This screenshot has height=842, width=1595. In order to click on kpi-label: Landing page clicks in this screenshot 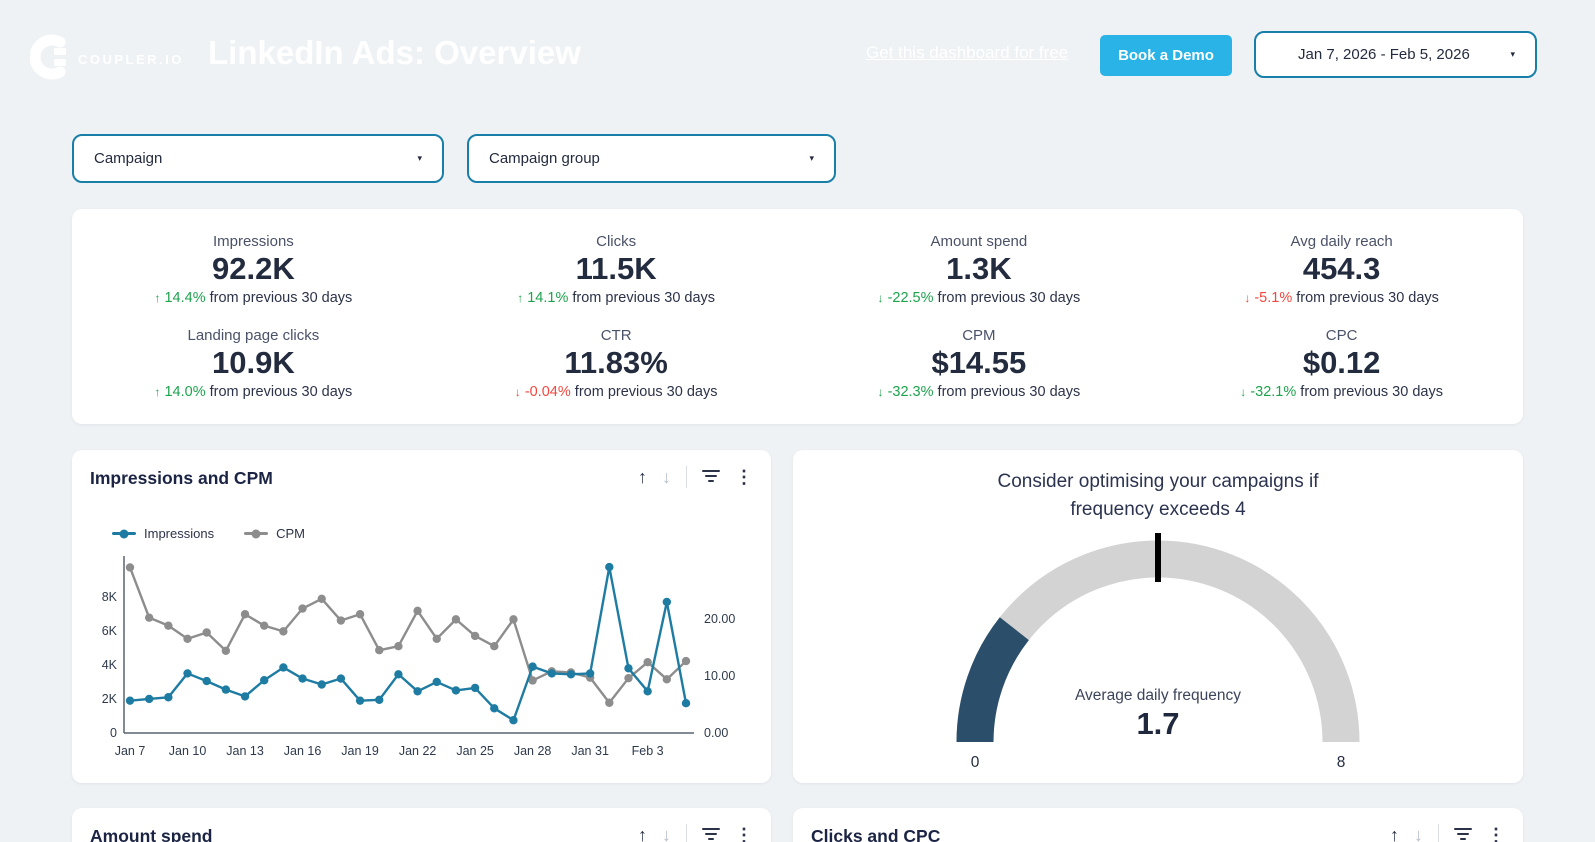, I will do `click(253, 335)`.